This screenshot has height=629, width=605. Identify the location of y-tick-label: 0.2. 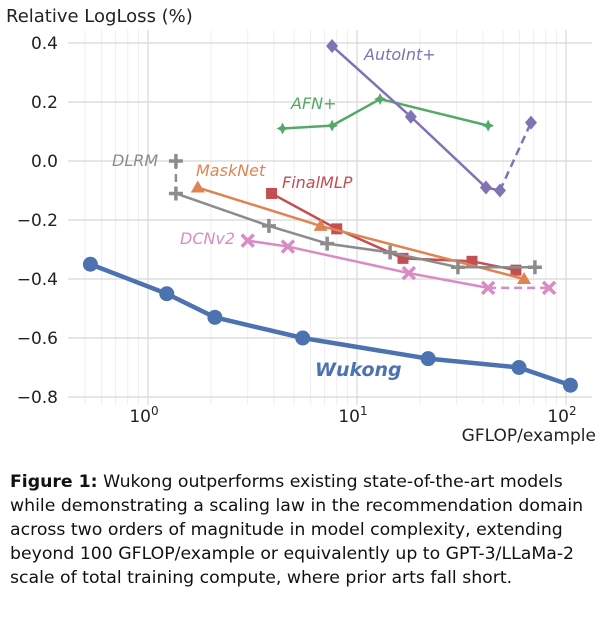
(44, 103).